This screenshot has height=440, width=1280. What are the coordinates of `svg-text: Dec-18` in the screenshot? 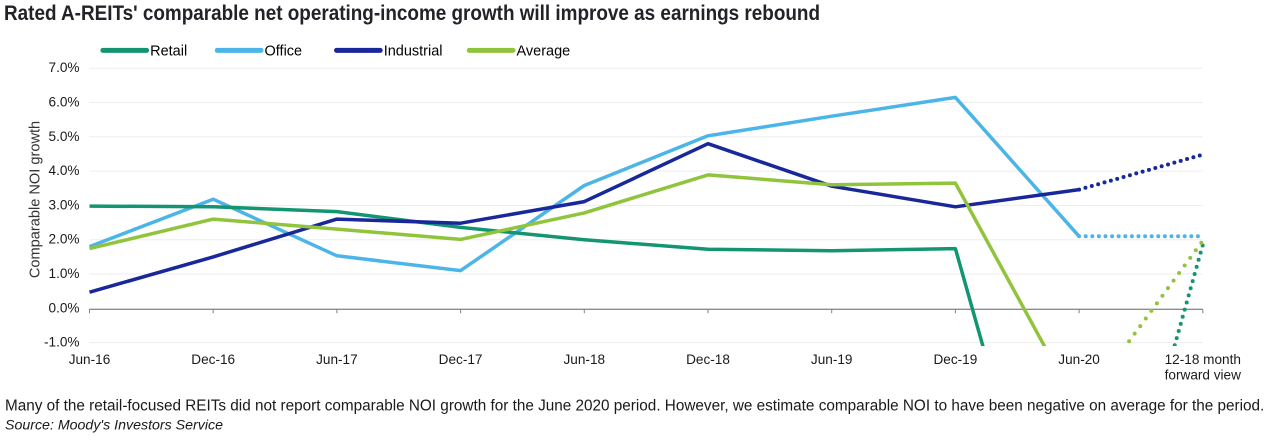 It's located at (708, 359).